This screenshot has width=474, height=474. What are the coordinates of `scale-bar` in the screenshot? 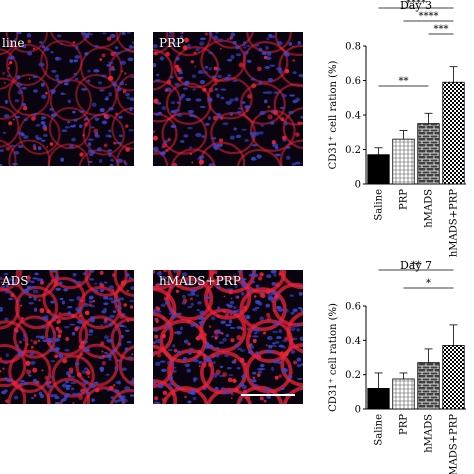 It's located at (268, 395).